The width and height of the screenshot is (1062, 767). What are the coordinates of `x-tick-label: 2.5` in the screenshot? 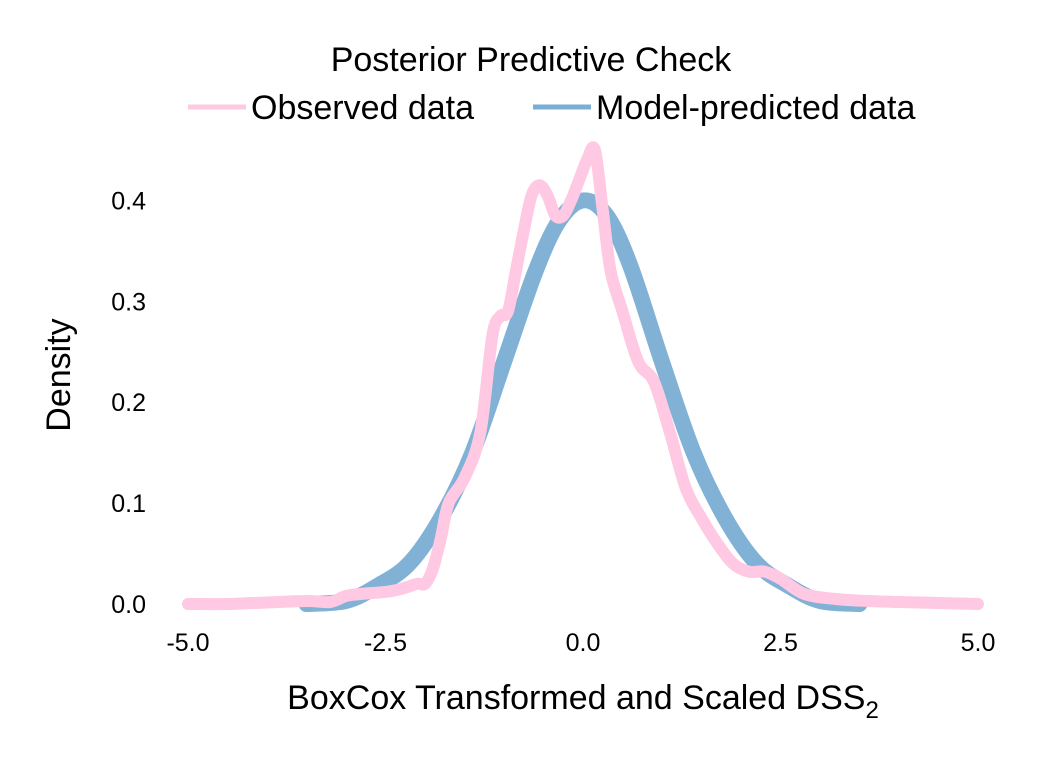 It's located at (780, 643).